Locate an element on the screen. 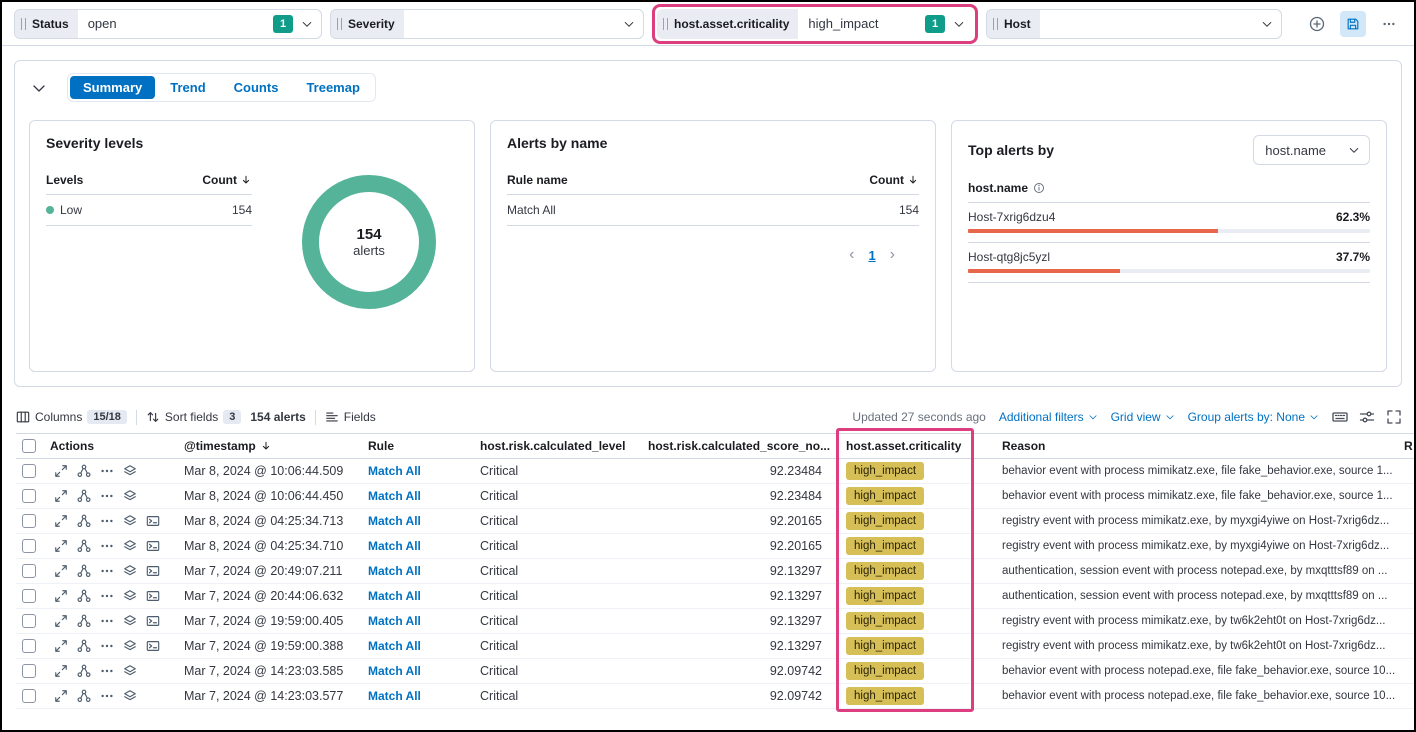  save-query-icon is located at coordinates (1353, 23).